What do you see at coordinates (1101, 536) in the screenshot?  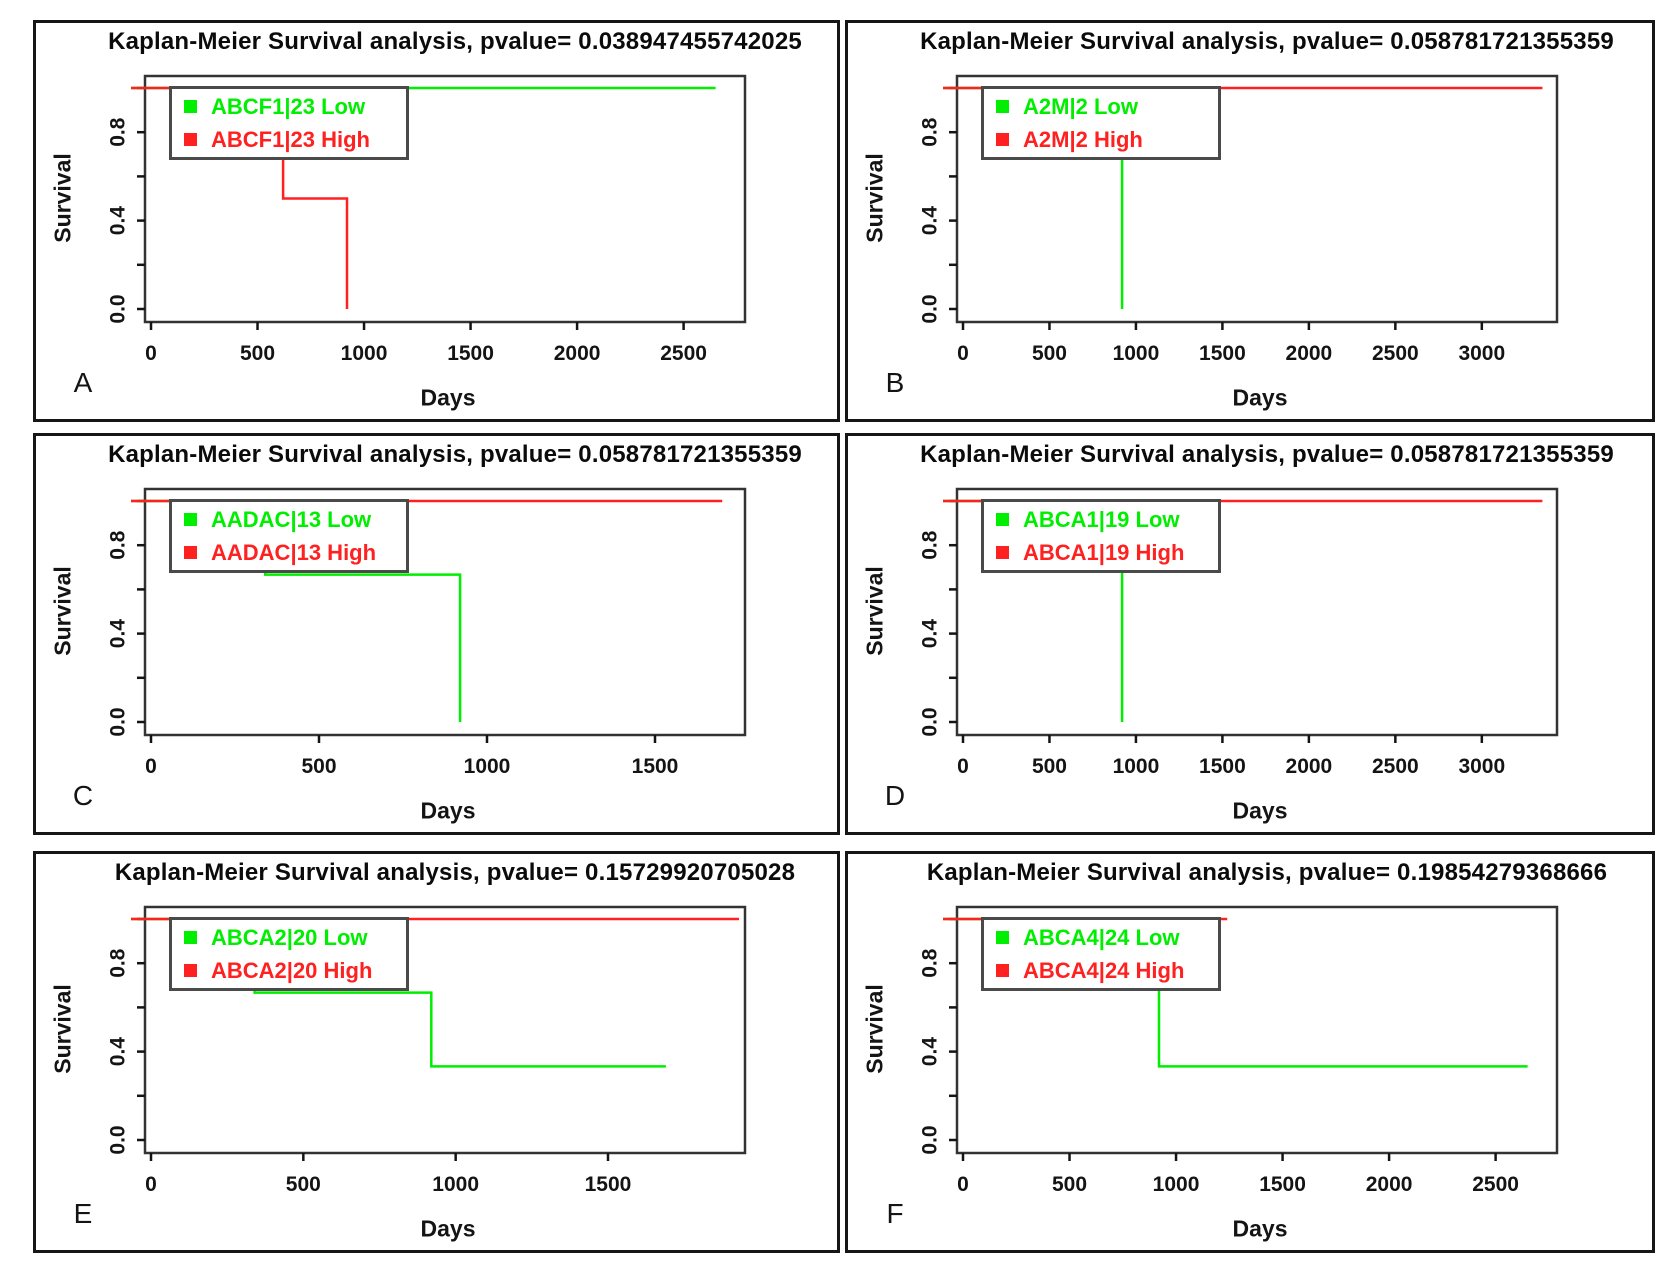 I see `legend-box: ABCA1|19 Low ABCA1|19 High` at bounding box center [1101, 536].